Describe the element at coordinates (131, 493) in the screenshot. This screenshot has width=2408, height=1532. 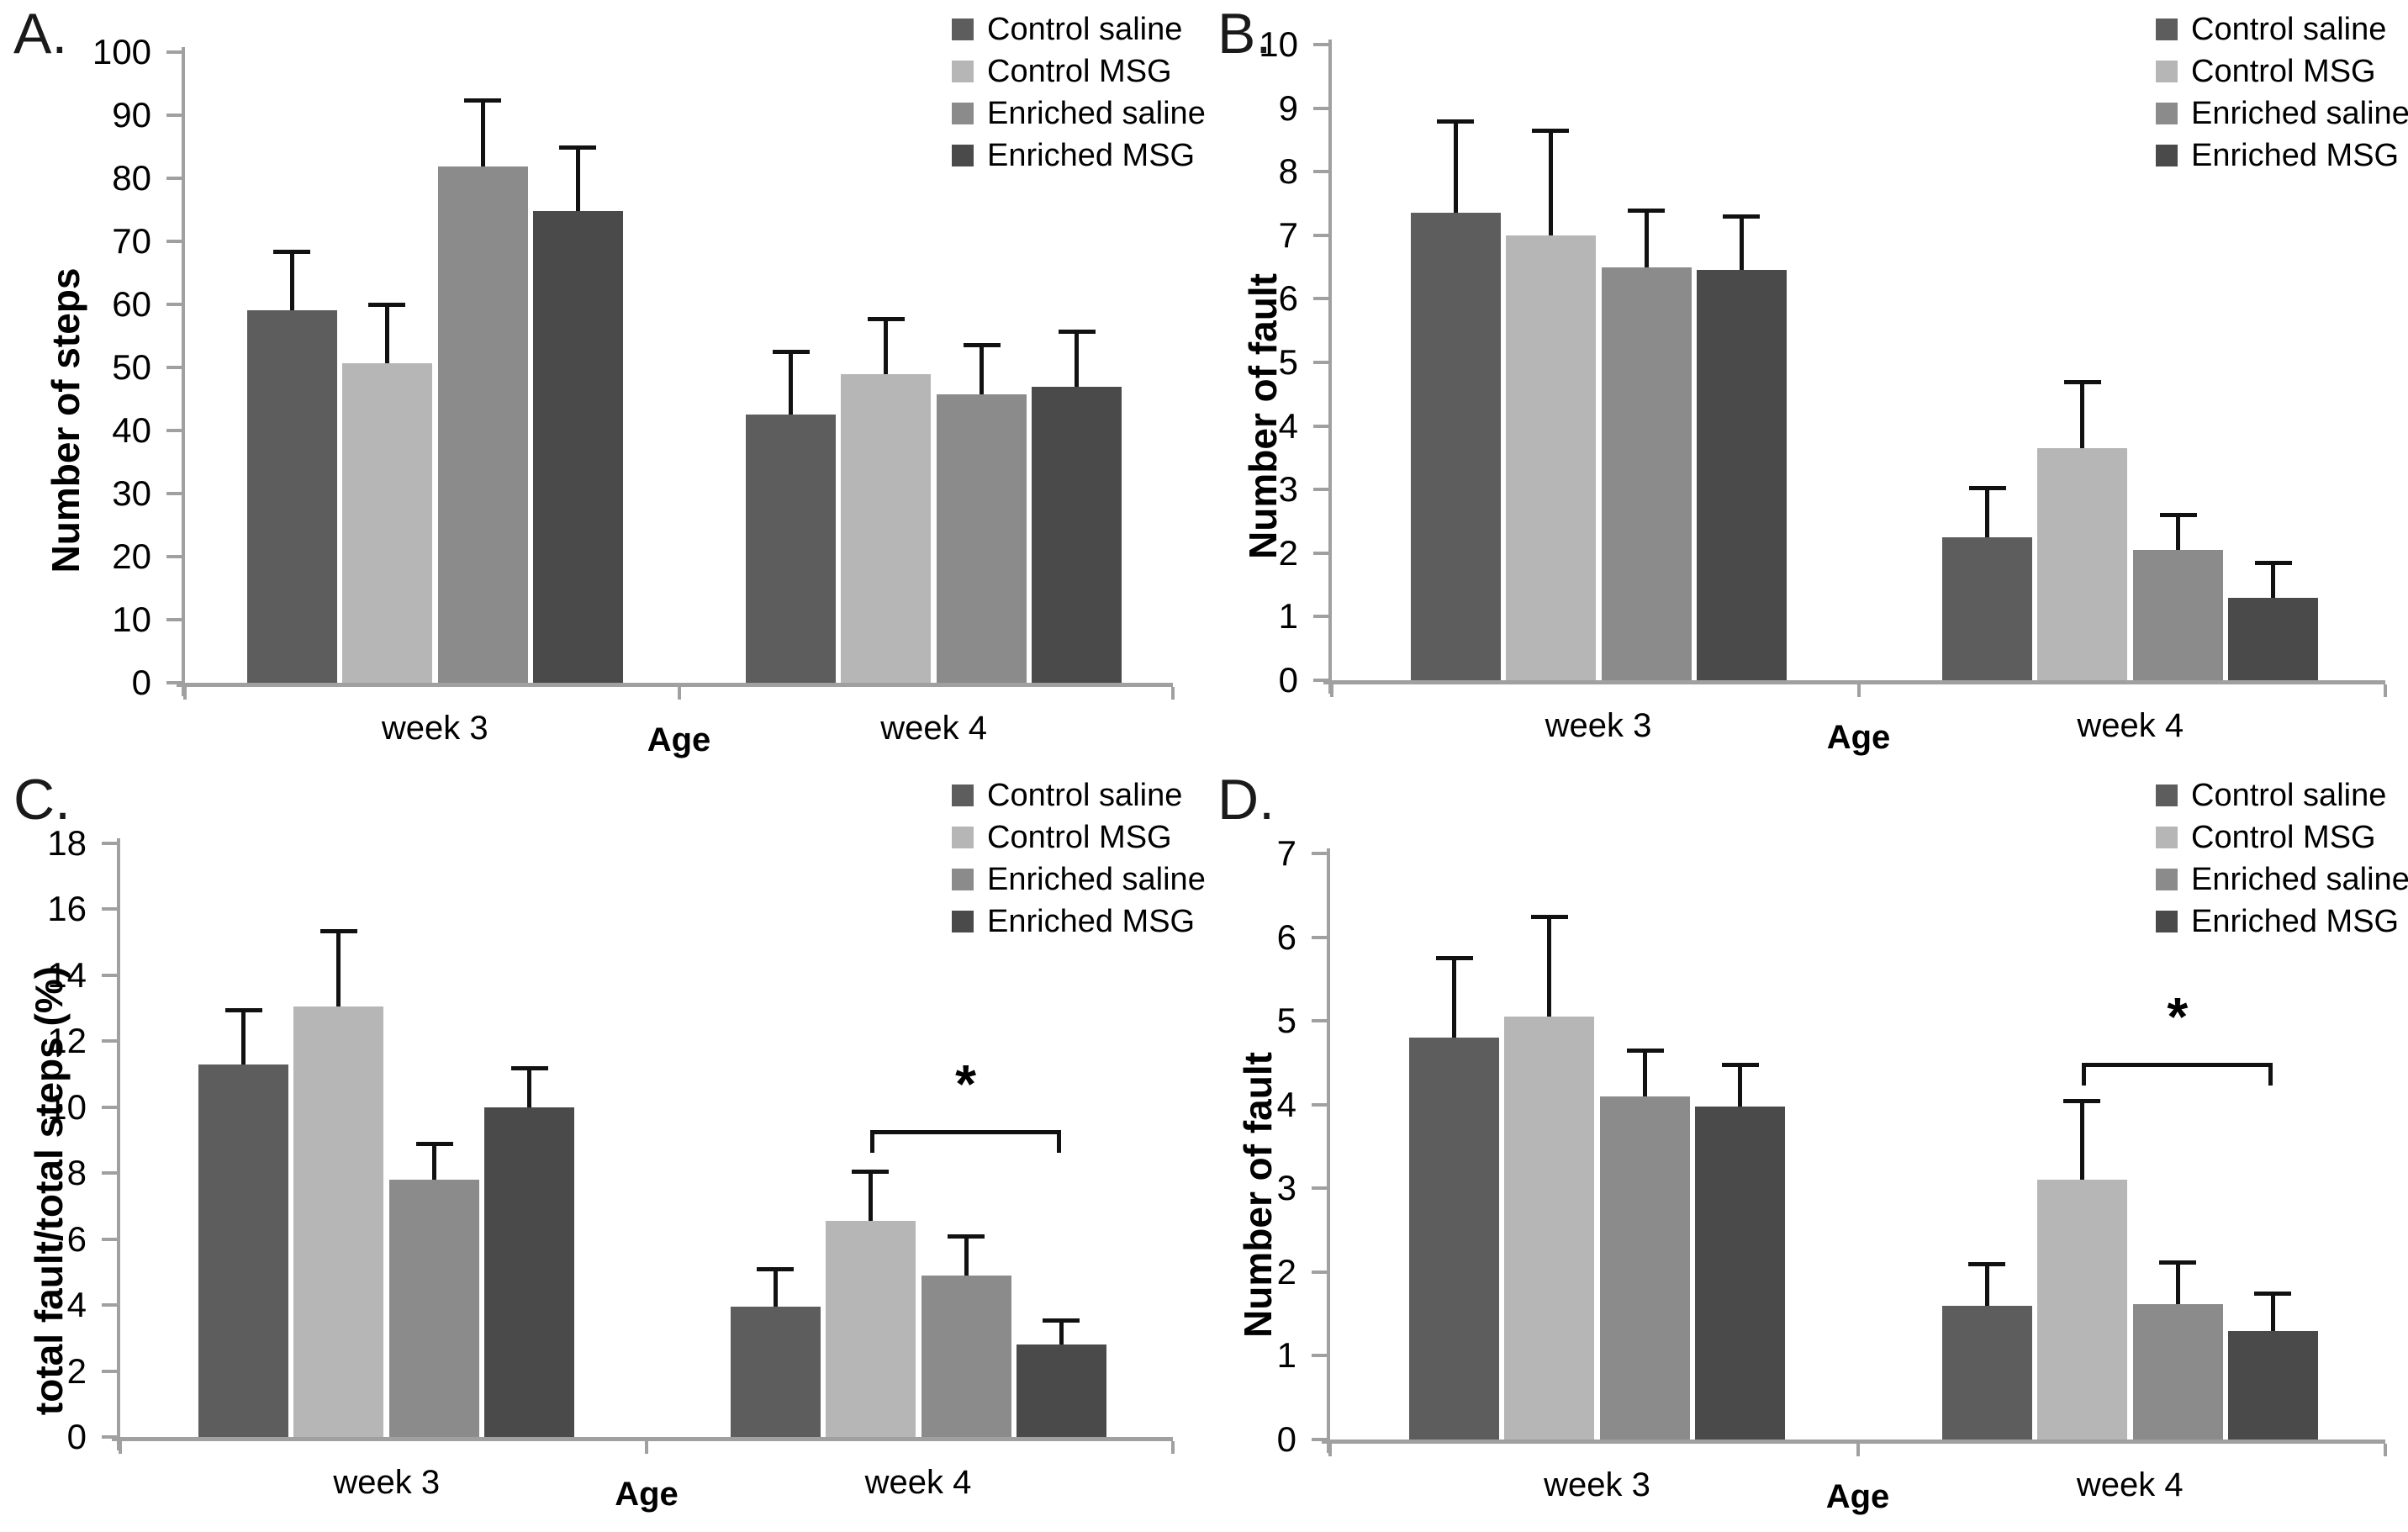
I see `y-tick-label: 30` at that location.